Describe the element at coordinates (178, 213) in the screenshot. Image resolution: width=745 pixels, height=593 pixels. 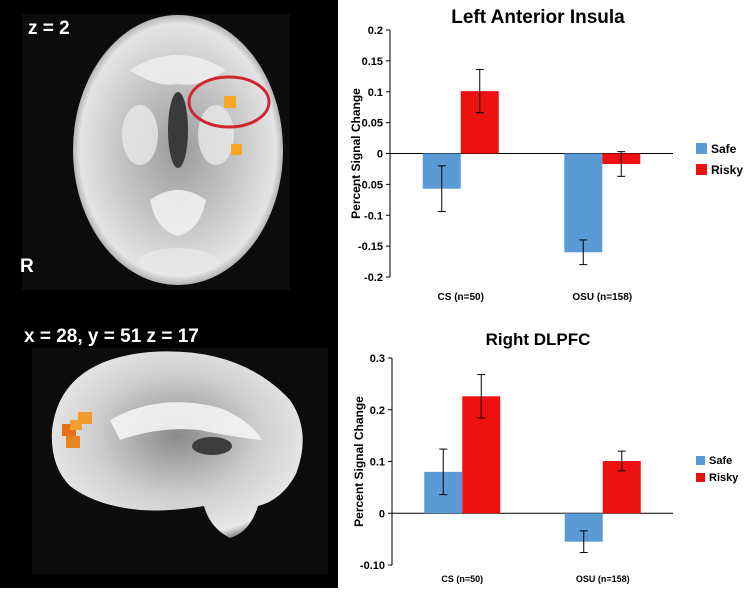
I see `axial-posterior-structure` at that location.